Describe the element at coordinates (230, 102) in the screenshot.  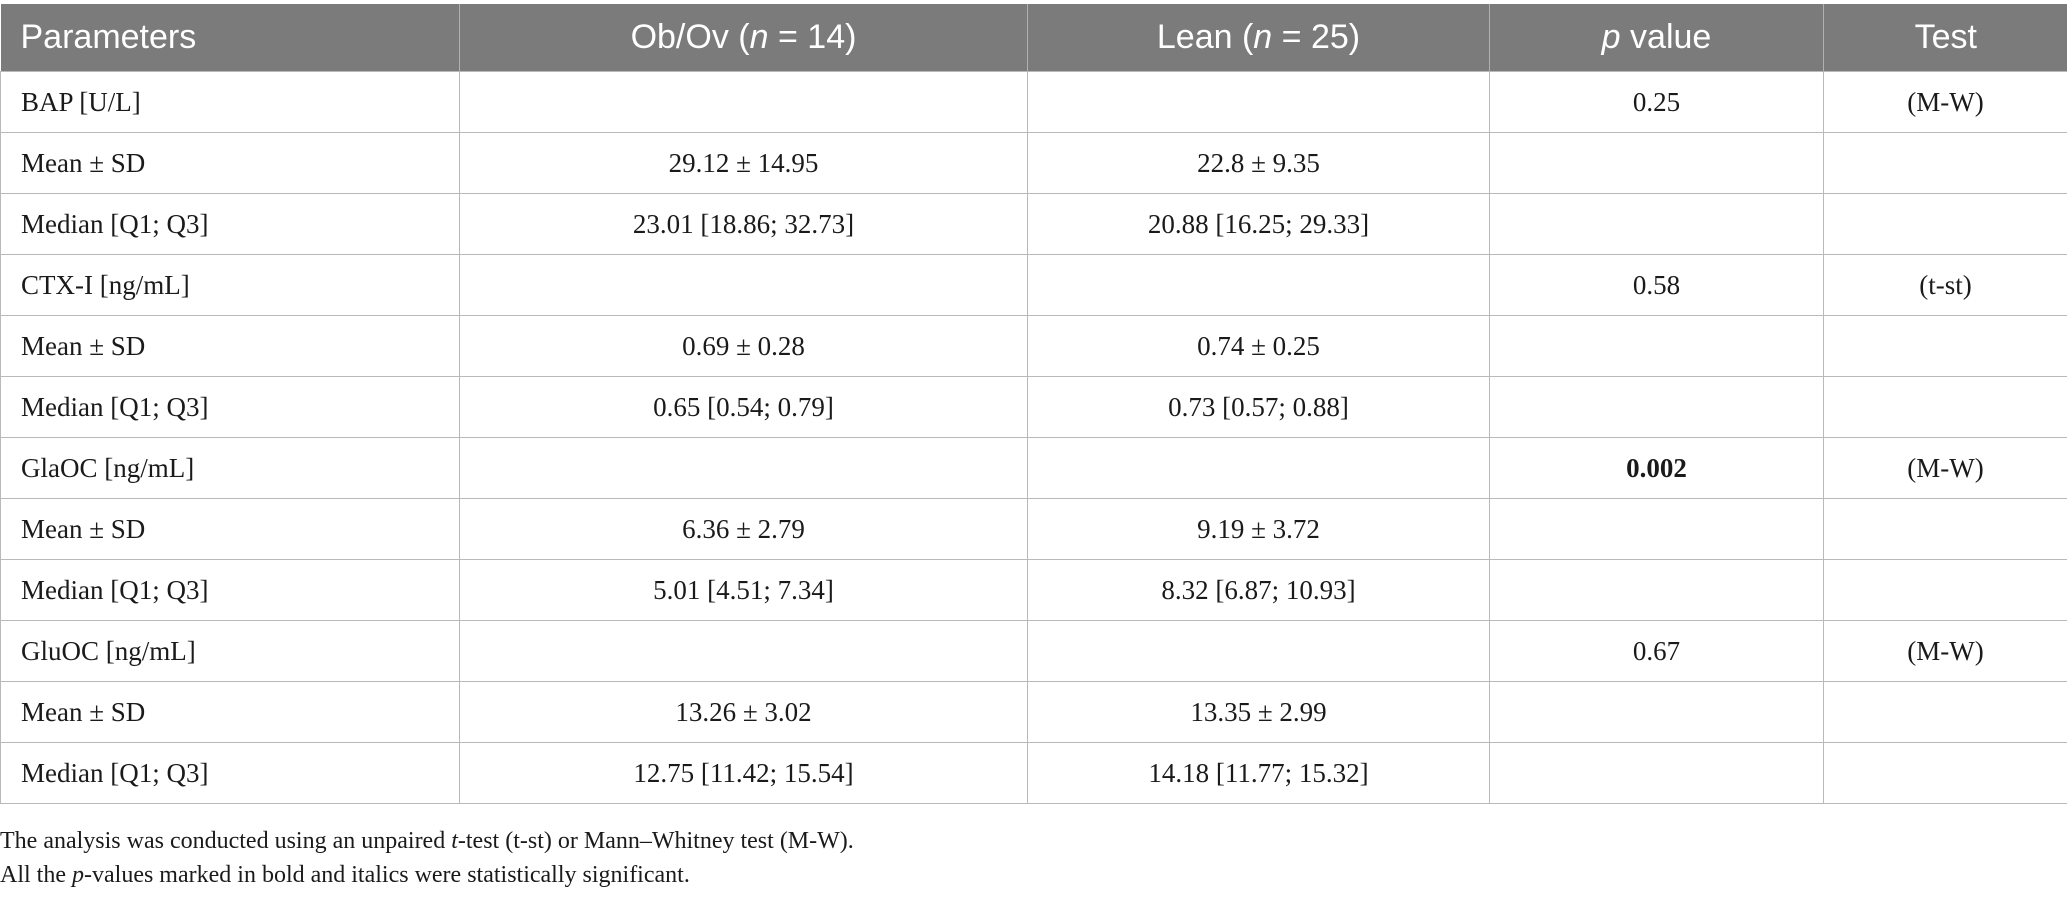
I see `cell-parameter: BAP [U/L]` at that location.